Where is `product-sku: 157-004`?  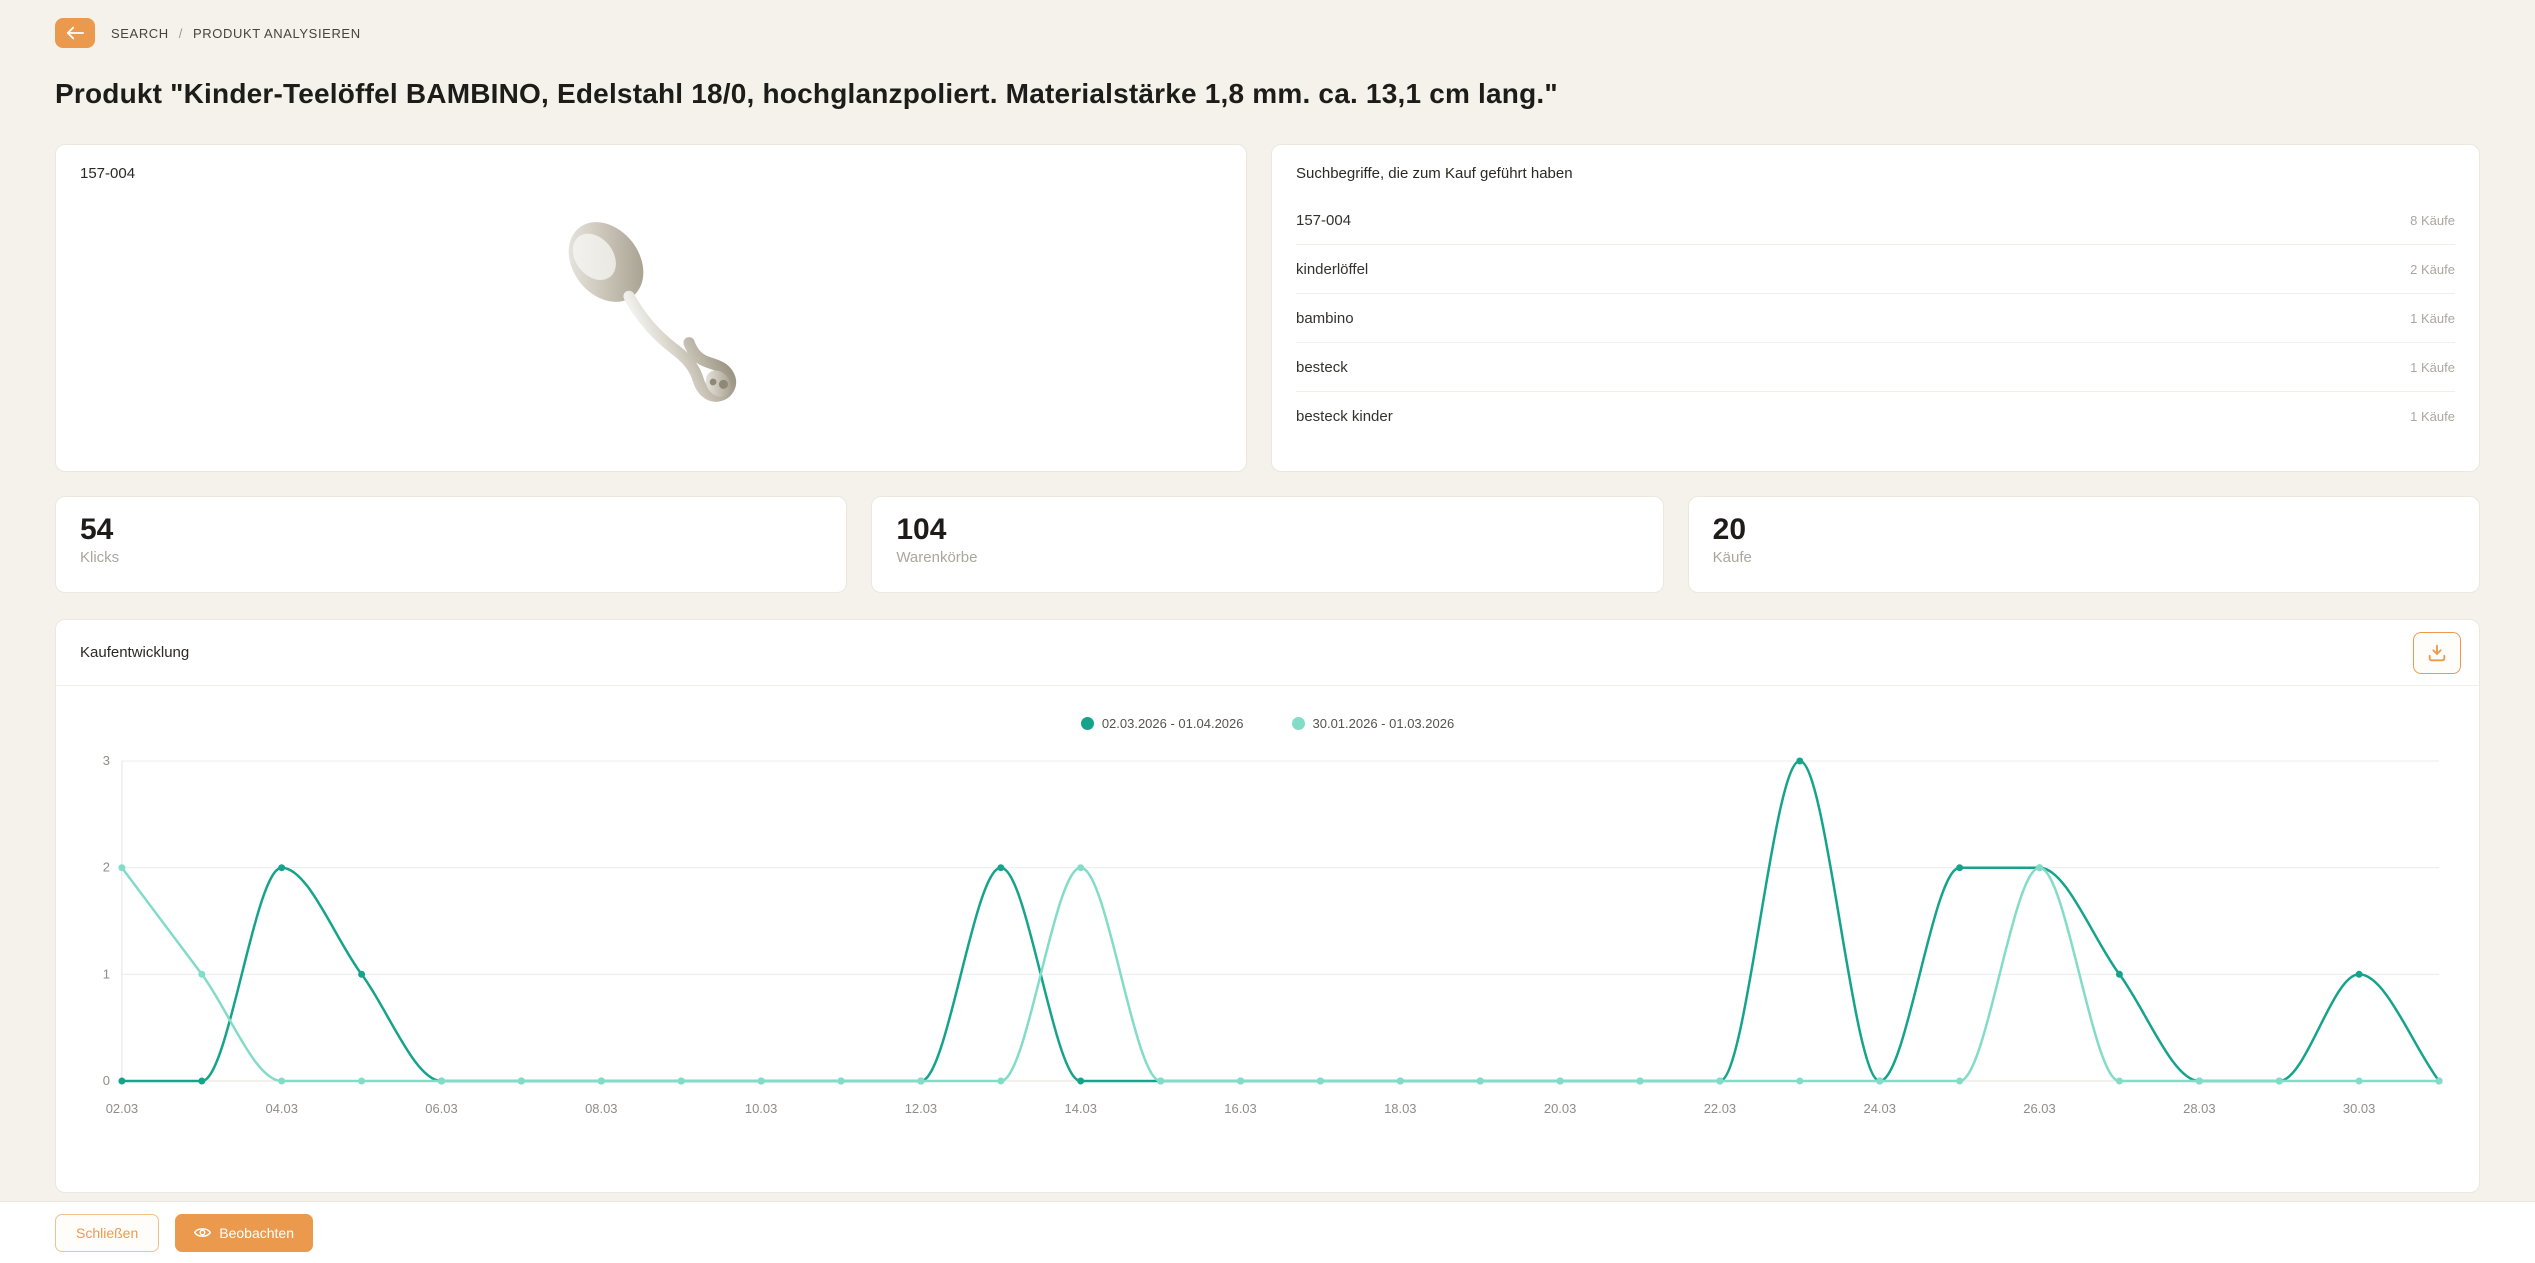
product-sku: 157-004 is located at coordinates (108, 173).